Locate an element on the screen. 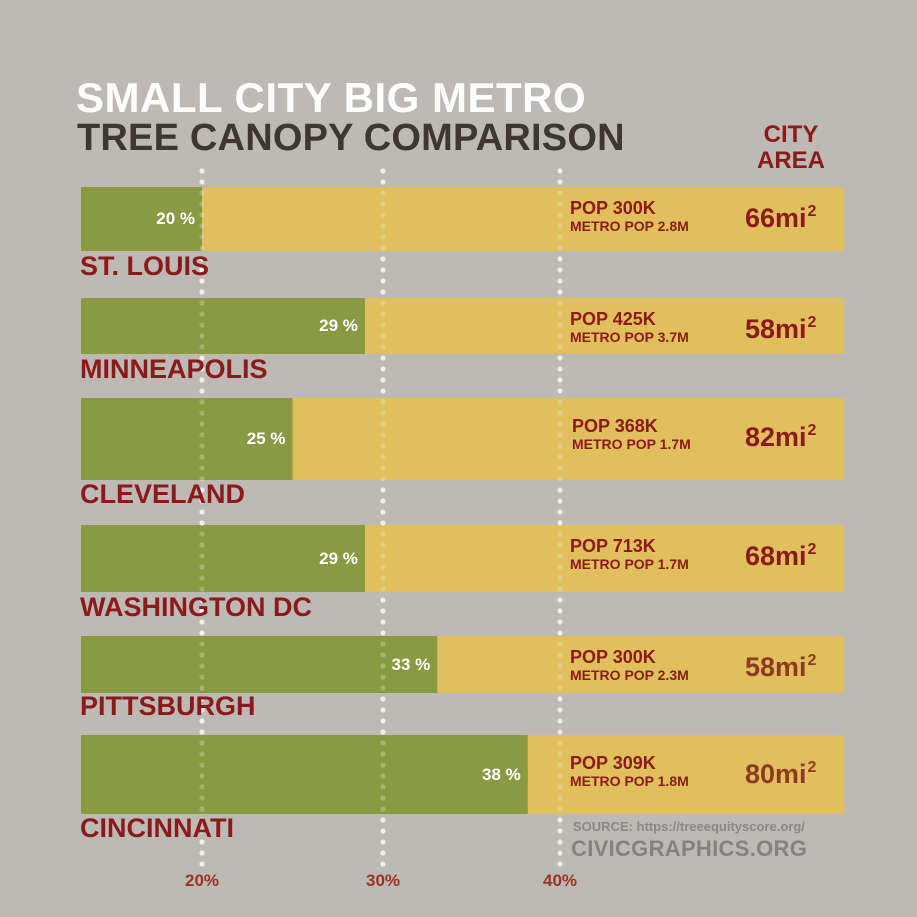 This screenshot has height=917, width=917. canopy-value-label: 25 % is located at coordinates (266, 438).